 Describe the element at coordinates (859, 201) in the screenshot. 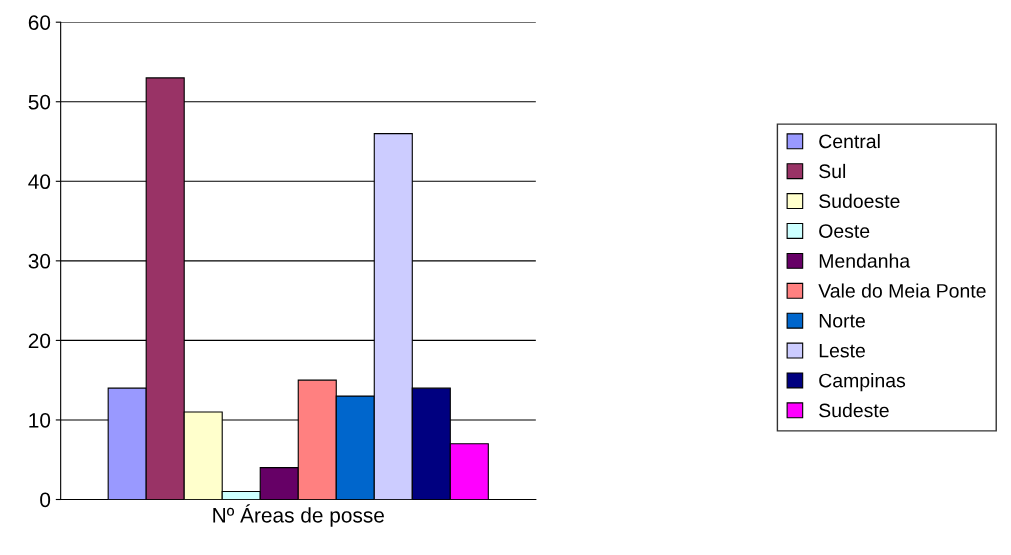

I see `legend-label: Sudoeste` at that location.